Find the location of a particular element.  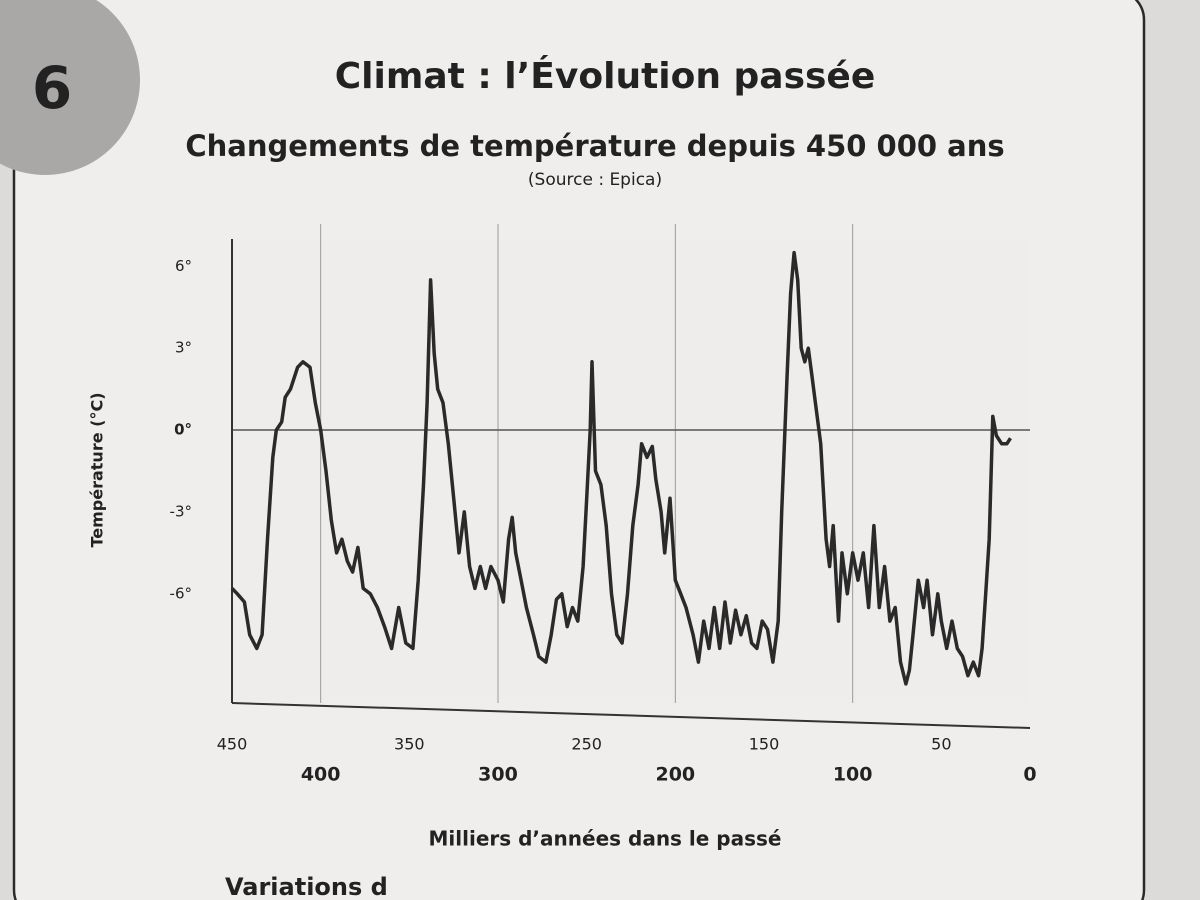

x-tick-label: 250 is located at coordinates (586, 744).